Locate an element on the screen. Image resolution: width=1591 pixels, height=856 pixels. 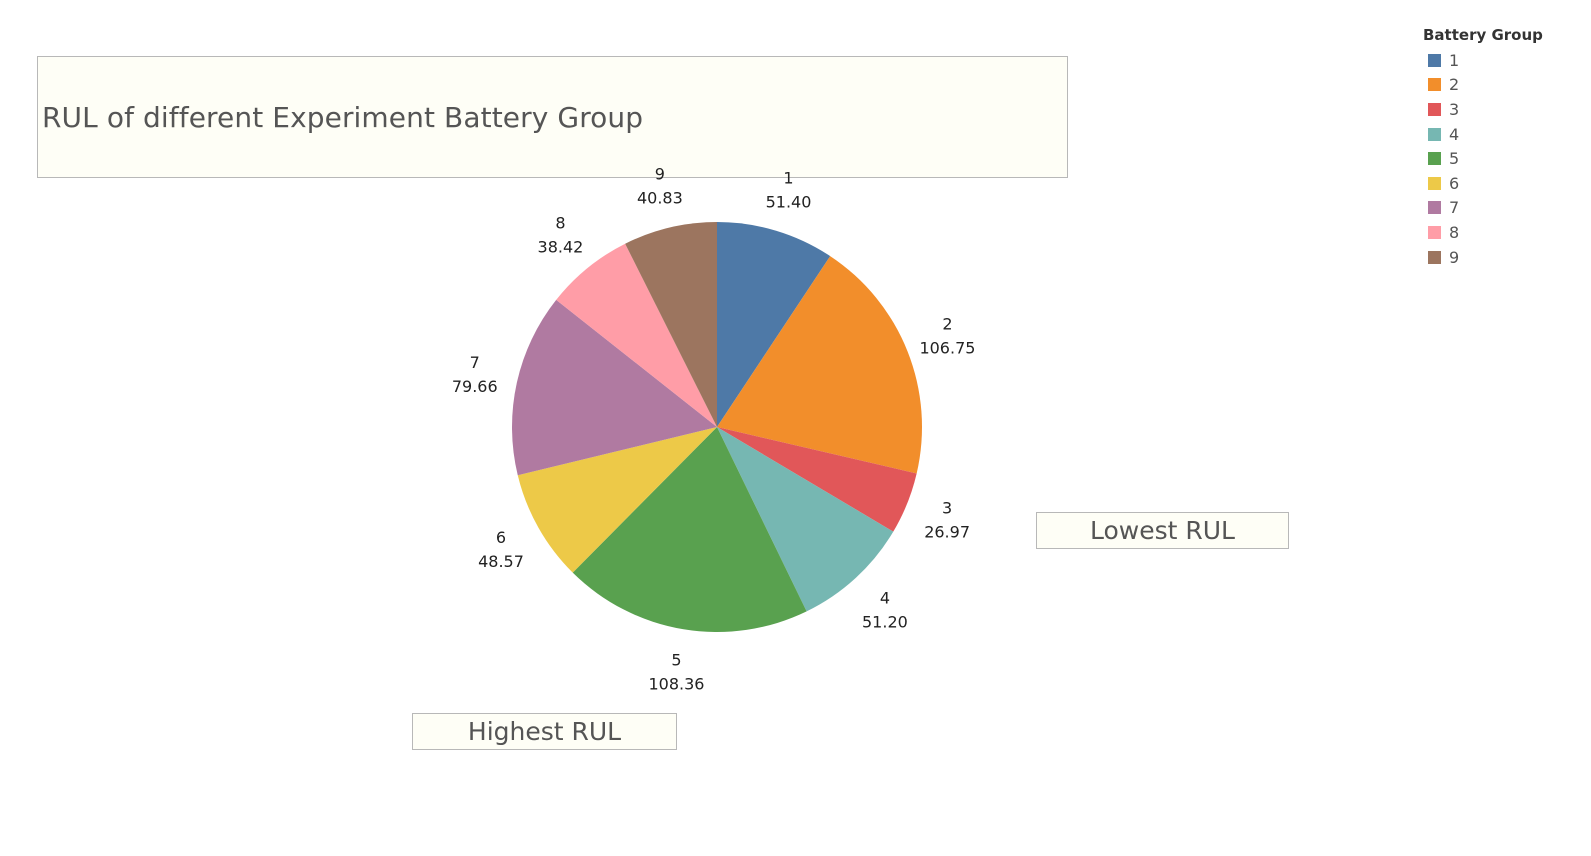
slice-value-label: 106.75 is located at coordinates (947, 347).